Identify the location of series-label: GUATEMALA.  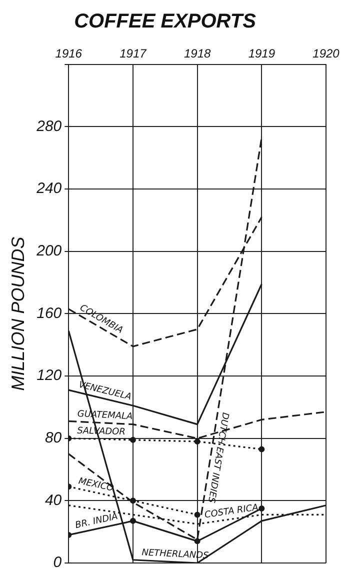
(105, 415).